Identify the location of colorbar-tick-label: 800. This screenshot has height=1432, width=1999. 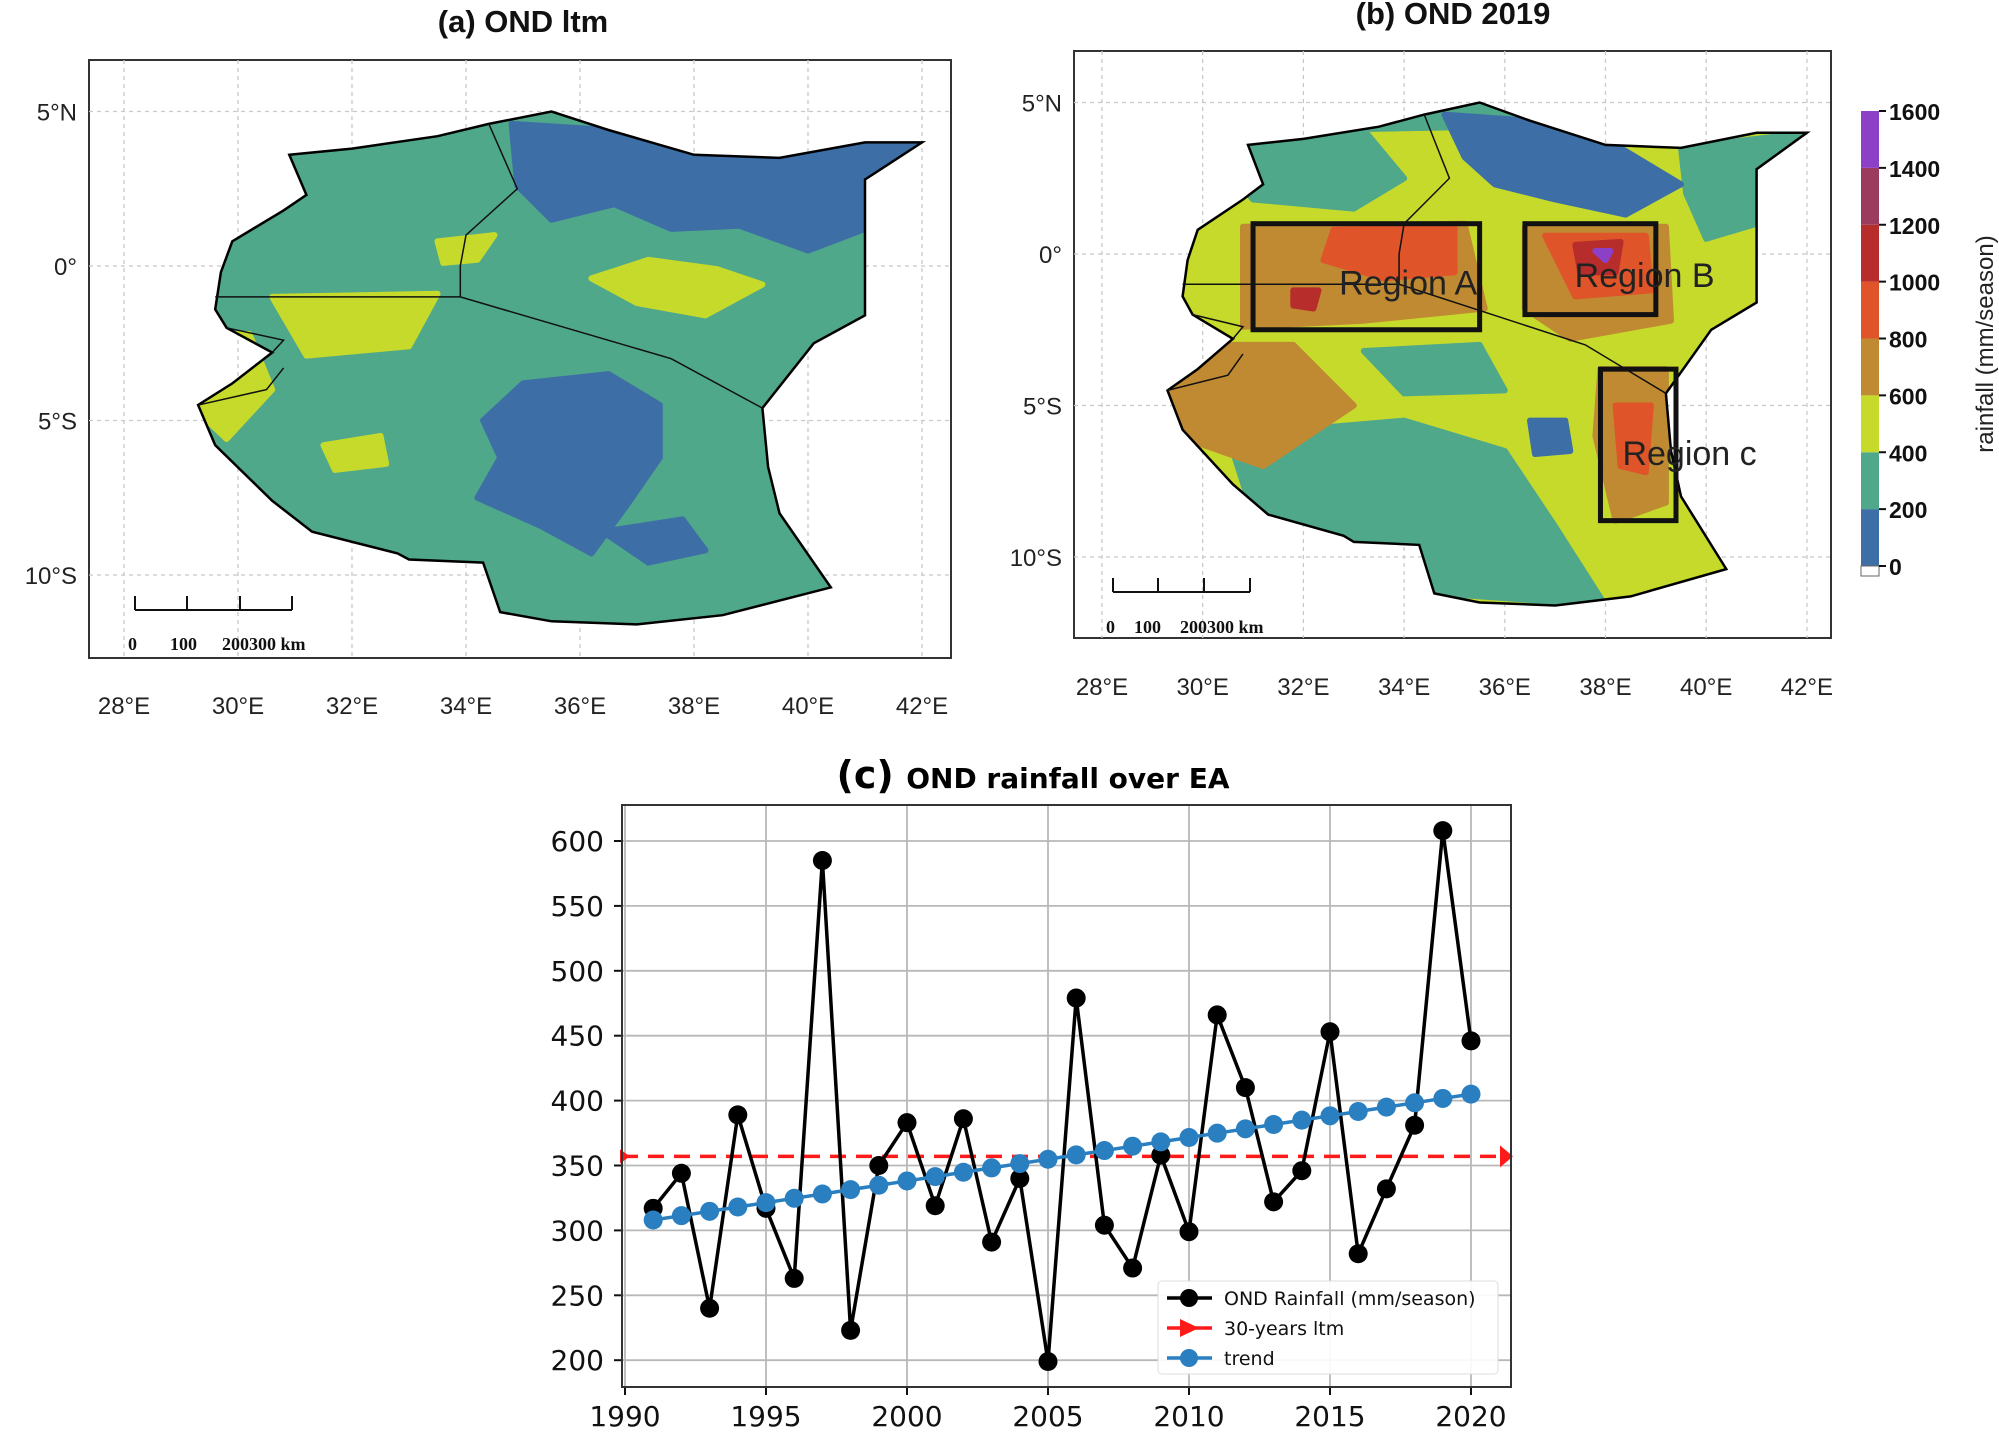
(1908, 340).